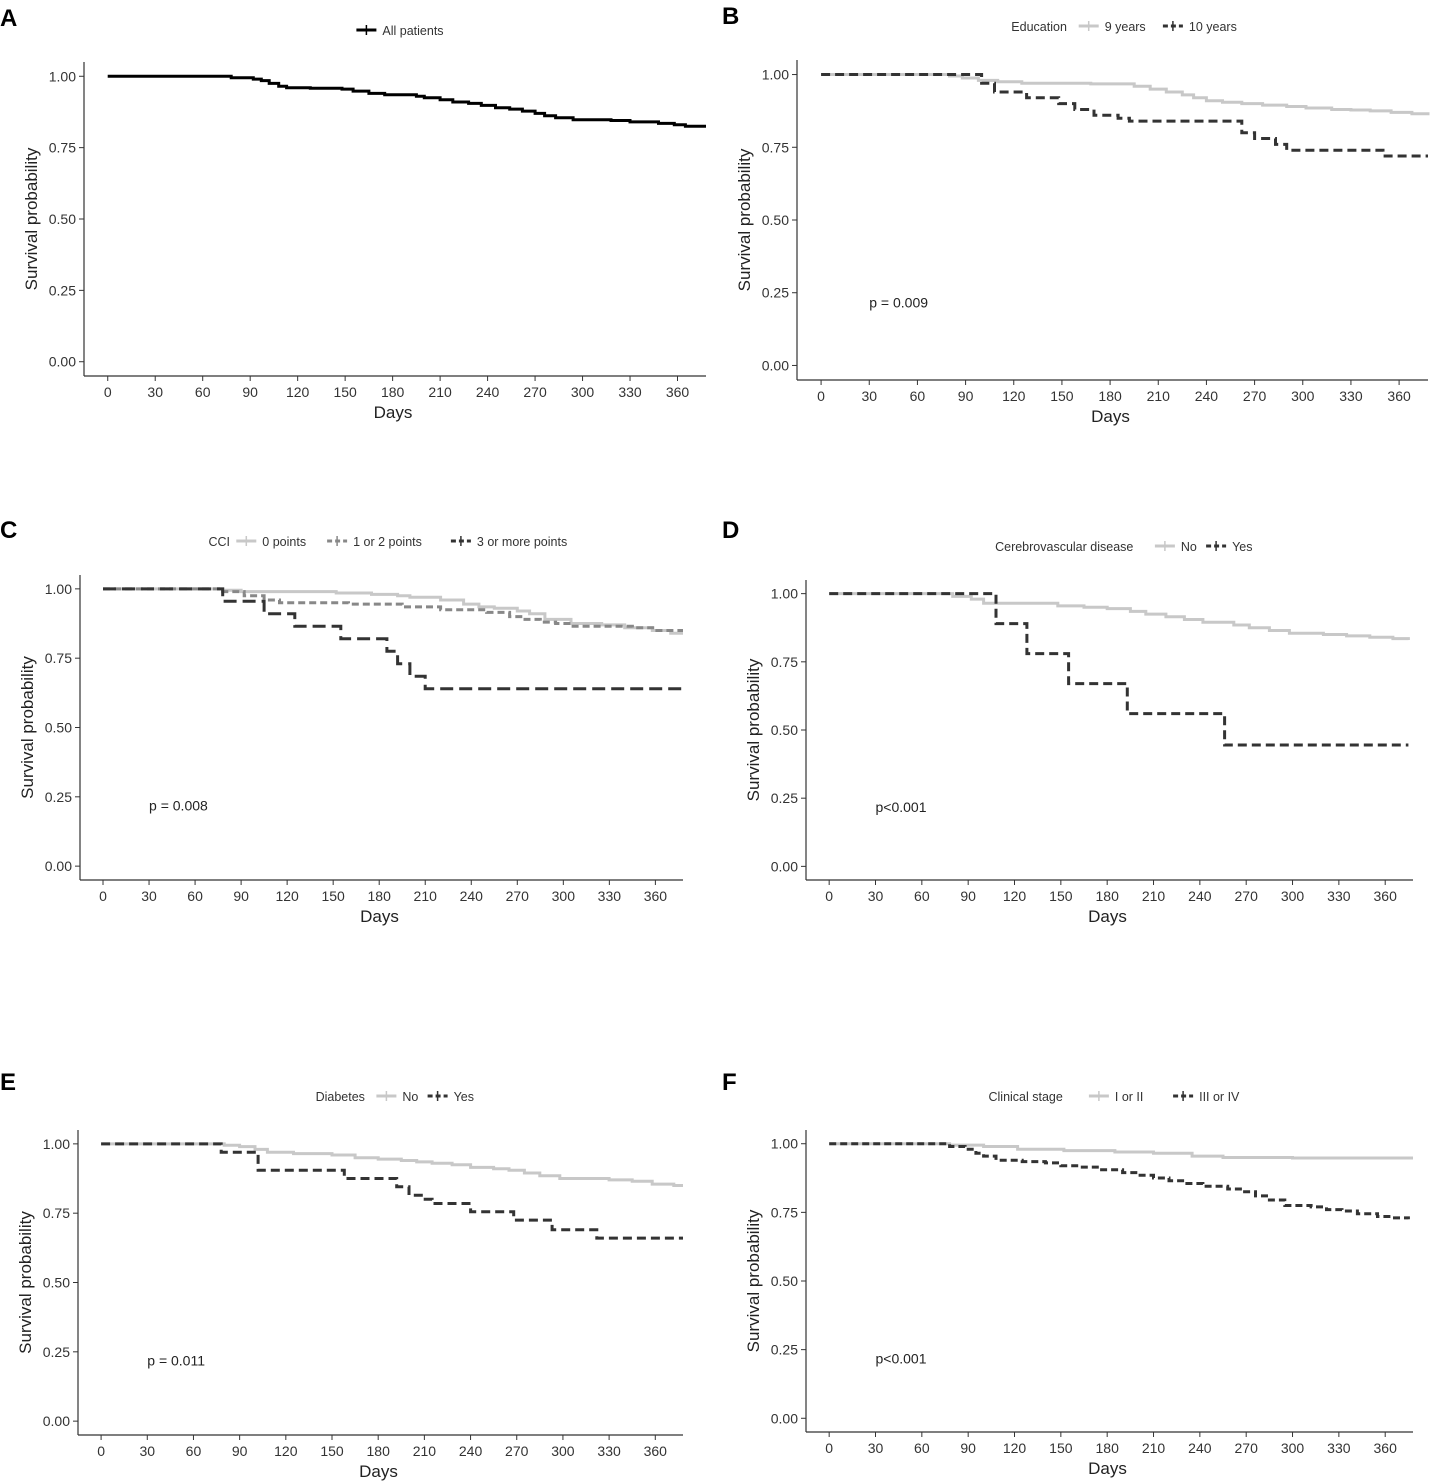  What do you see at coordinates (1200, 1448) in the screenshot?
I see `x-tick-label-f: 240` at bounding box center [1200, 1448].